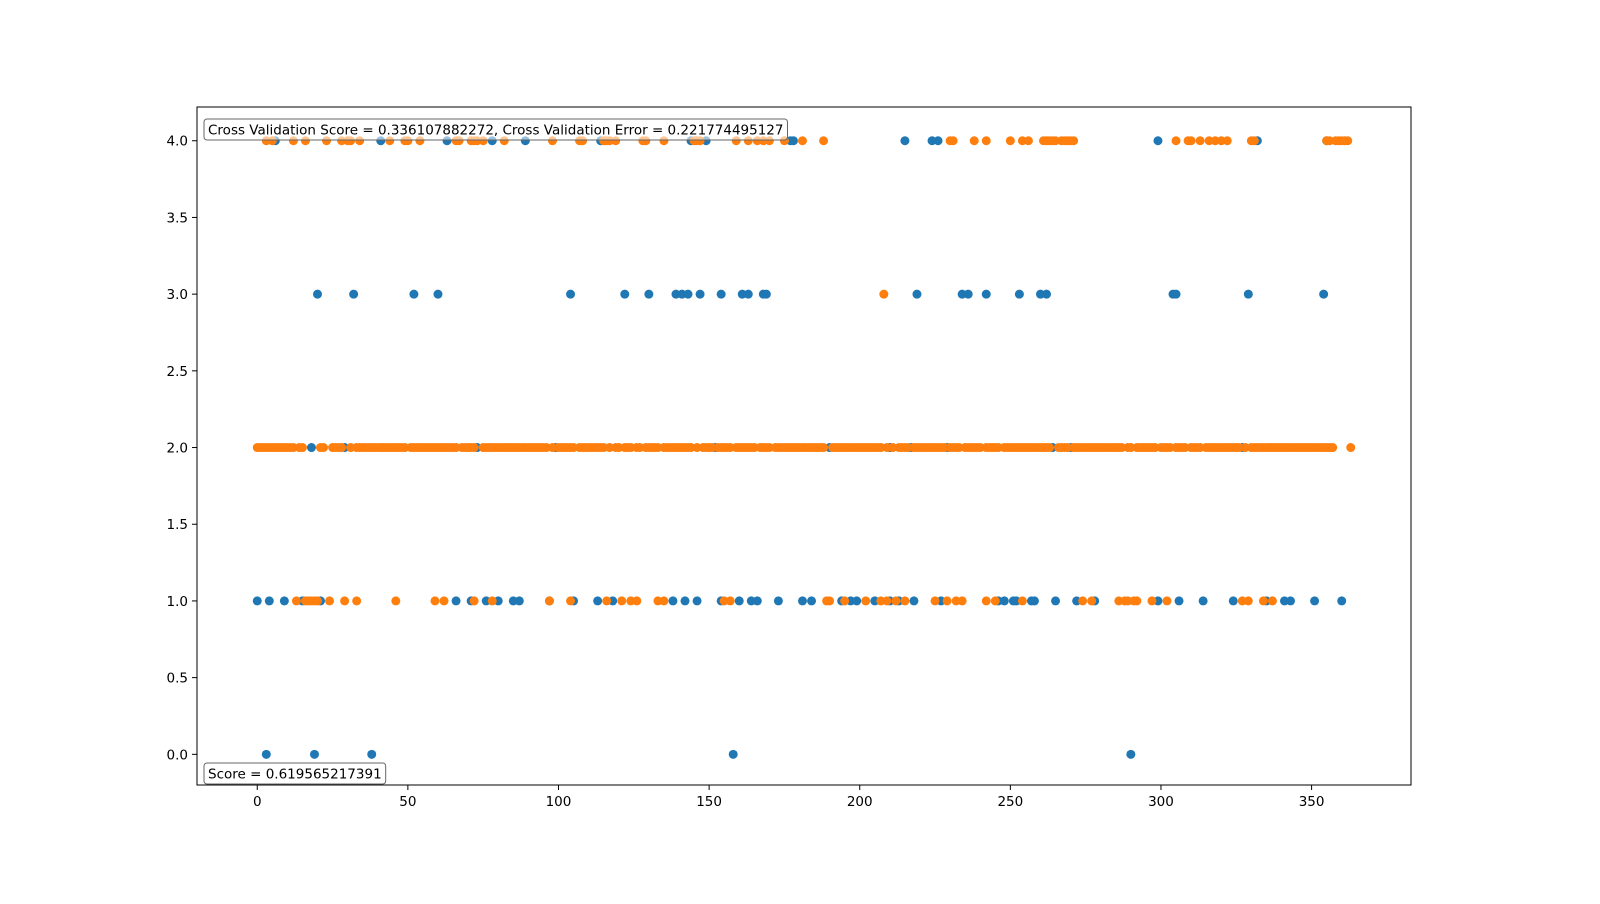 Image resolution: width=1600 pixels, height=904 pixels. Describe the element at coordinates (789, 797) in the screenshot. I see `x-axis: 0 50 100 150 200 250 300 350` at that location.